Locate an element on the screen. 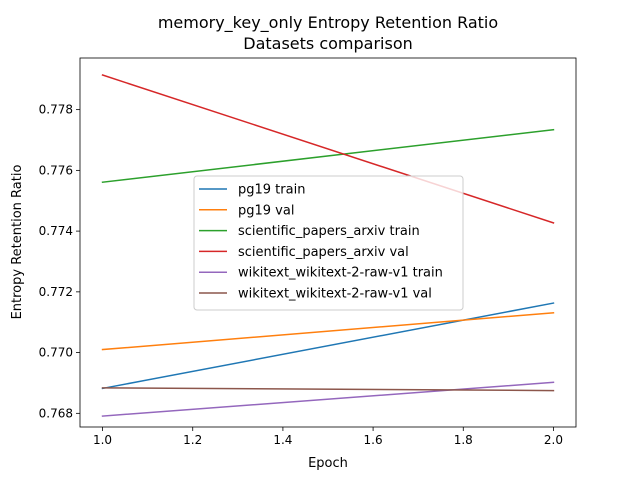  y-axis-ticks: 0.768 0.770 0.772 0.774 0.776 0.778 is located at coordinates (59, 261).